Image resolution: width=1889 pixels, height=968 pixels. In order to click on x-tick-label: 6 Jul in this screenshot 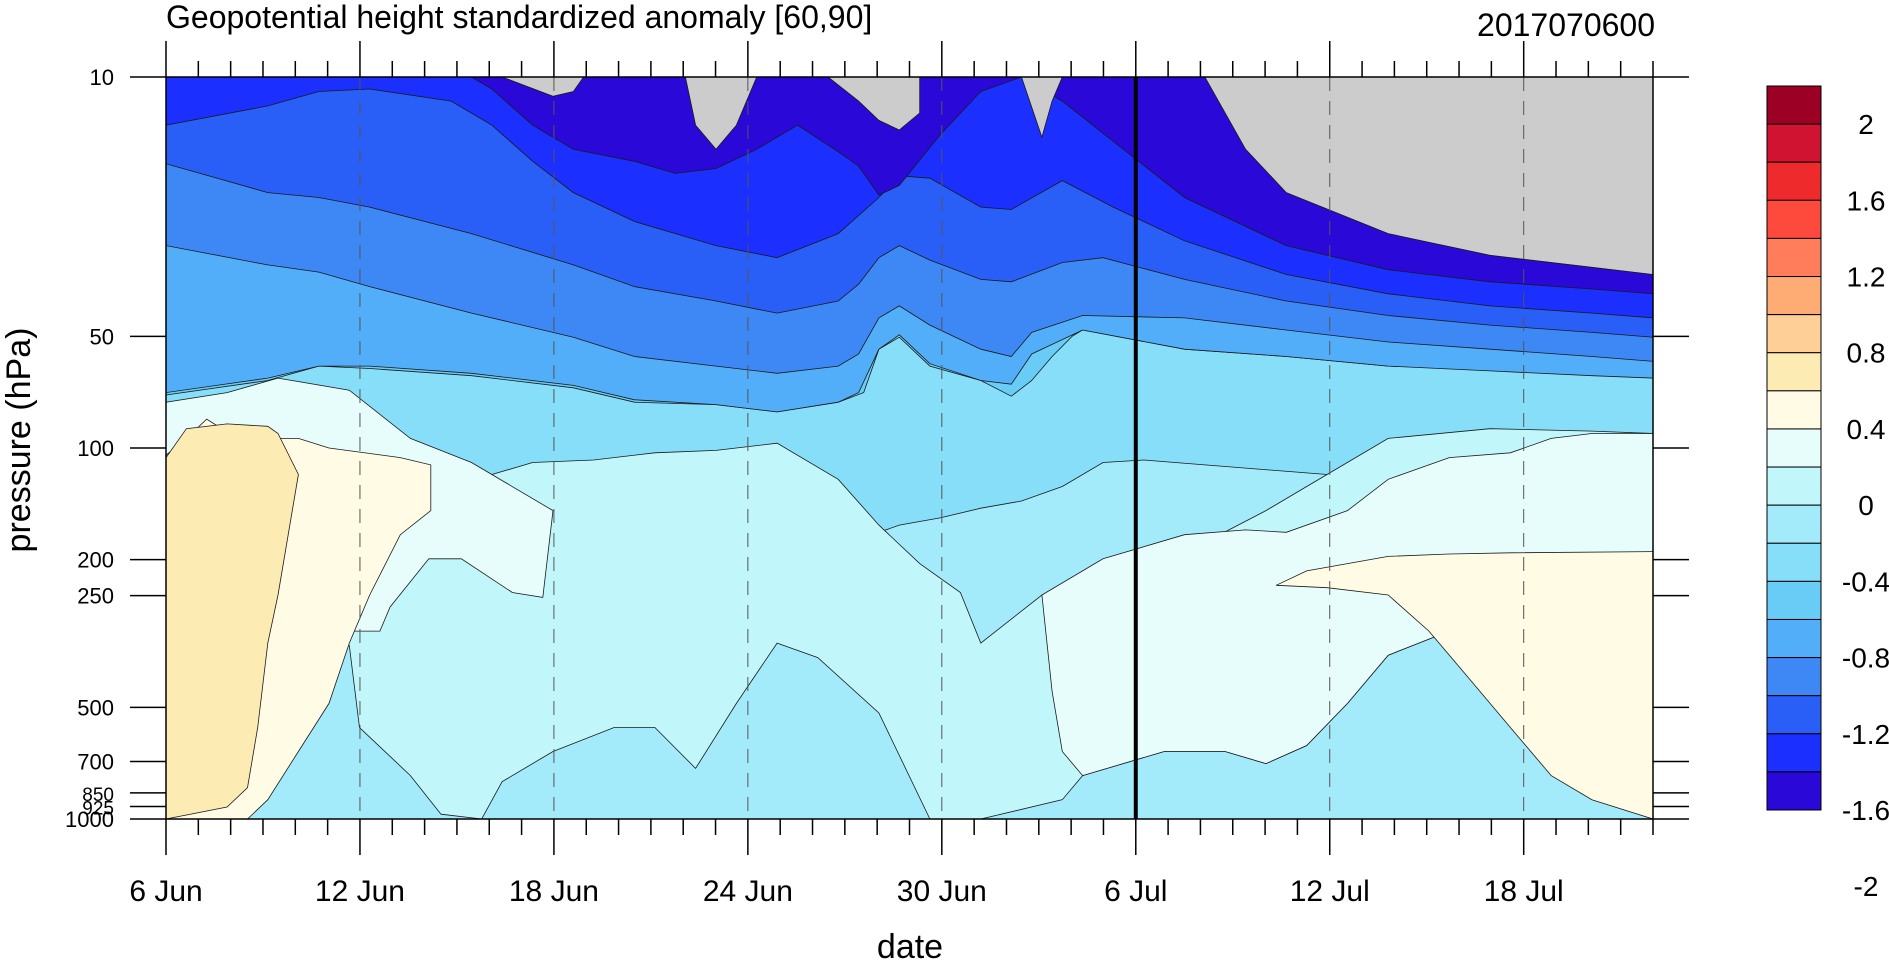, I will do `click(1135, 891)`.